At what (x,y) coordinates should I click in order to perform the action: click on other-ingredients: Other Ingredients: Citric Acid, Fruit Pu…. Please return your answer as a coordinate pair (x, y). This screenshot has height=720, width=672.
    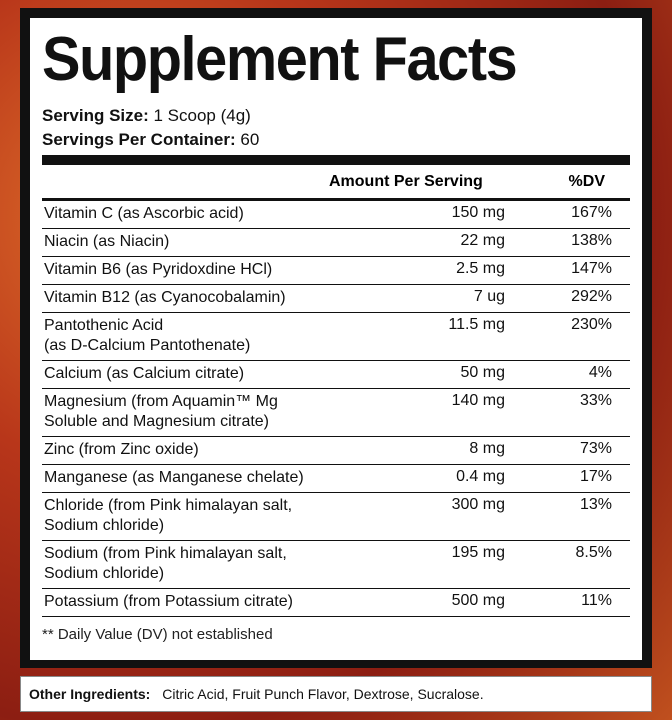
    Looking at the image, I should click on (336, 694).